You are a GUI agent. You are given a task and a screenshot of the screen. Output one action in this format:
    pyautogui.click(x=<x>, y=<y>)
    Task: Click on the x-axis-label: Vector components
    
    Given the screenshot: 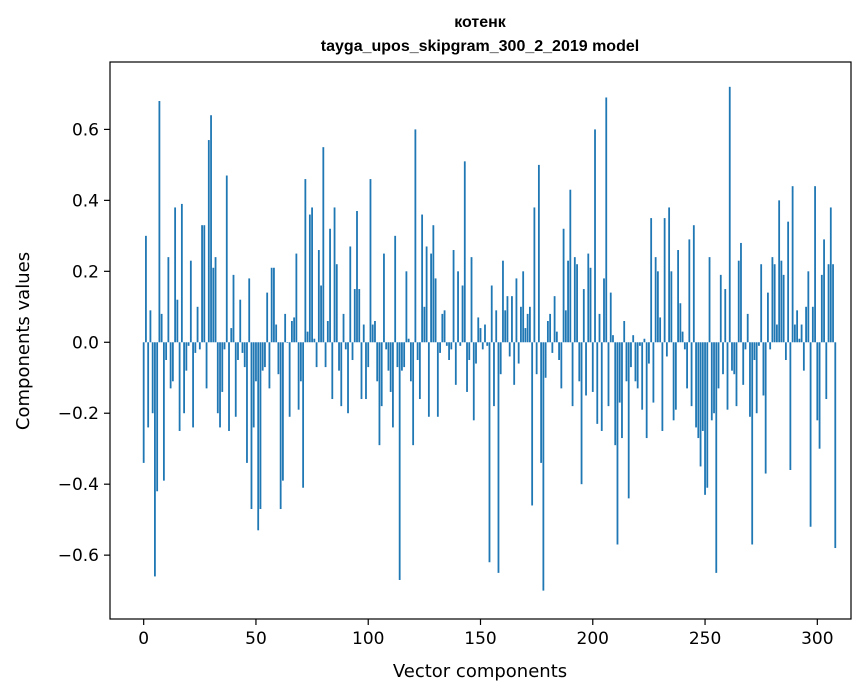 What is the action you would take?
    pyautogui.click(x=480, y=671)
    